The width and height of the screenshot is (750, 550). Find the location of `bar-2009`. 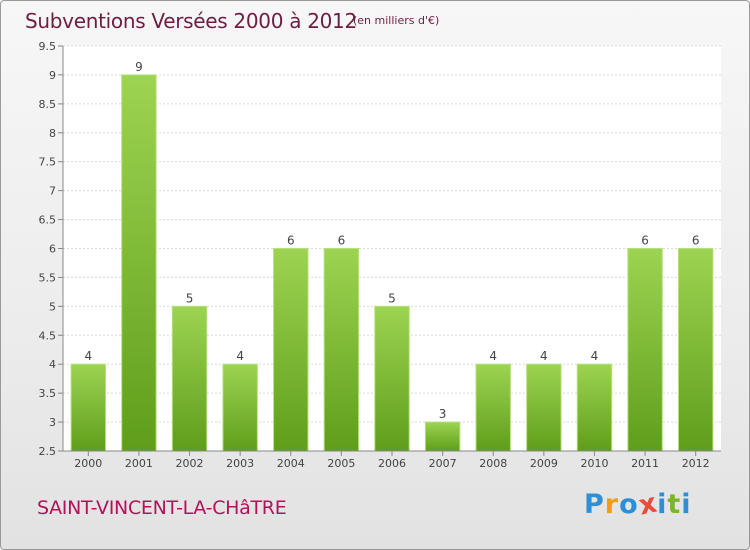

bar-2009 is located at coordinates (544, 407).